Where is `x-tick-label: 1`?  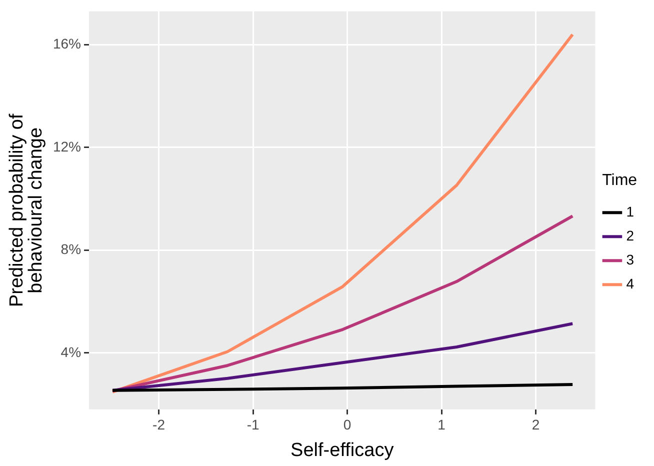
x-tick-label: 1 is located at coordinates (442, 424).